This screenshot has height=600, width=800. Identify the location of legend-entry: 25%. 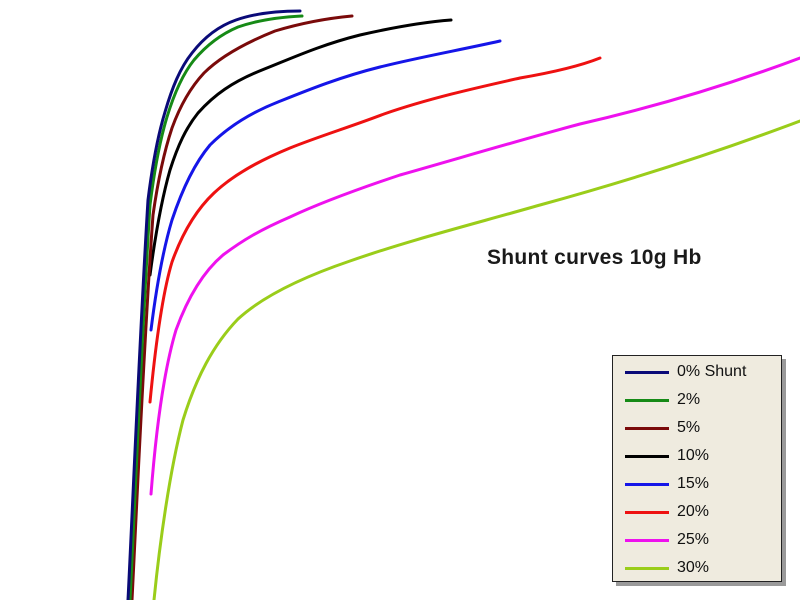
(667, 540).